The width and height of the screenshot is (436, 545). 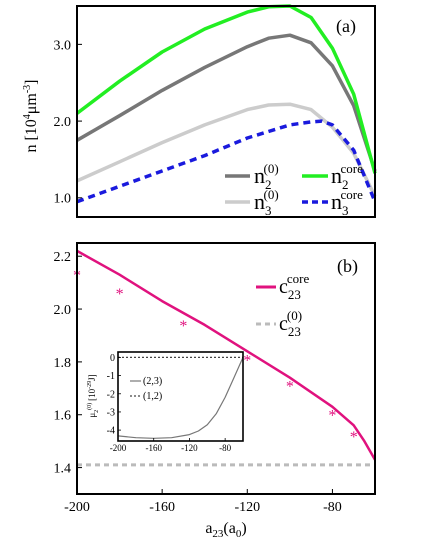 I want to click on inset-series-line, so click(x=180, y=398).